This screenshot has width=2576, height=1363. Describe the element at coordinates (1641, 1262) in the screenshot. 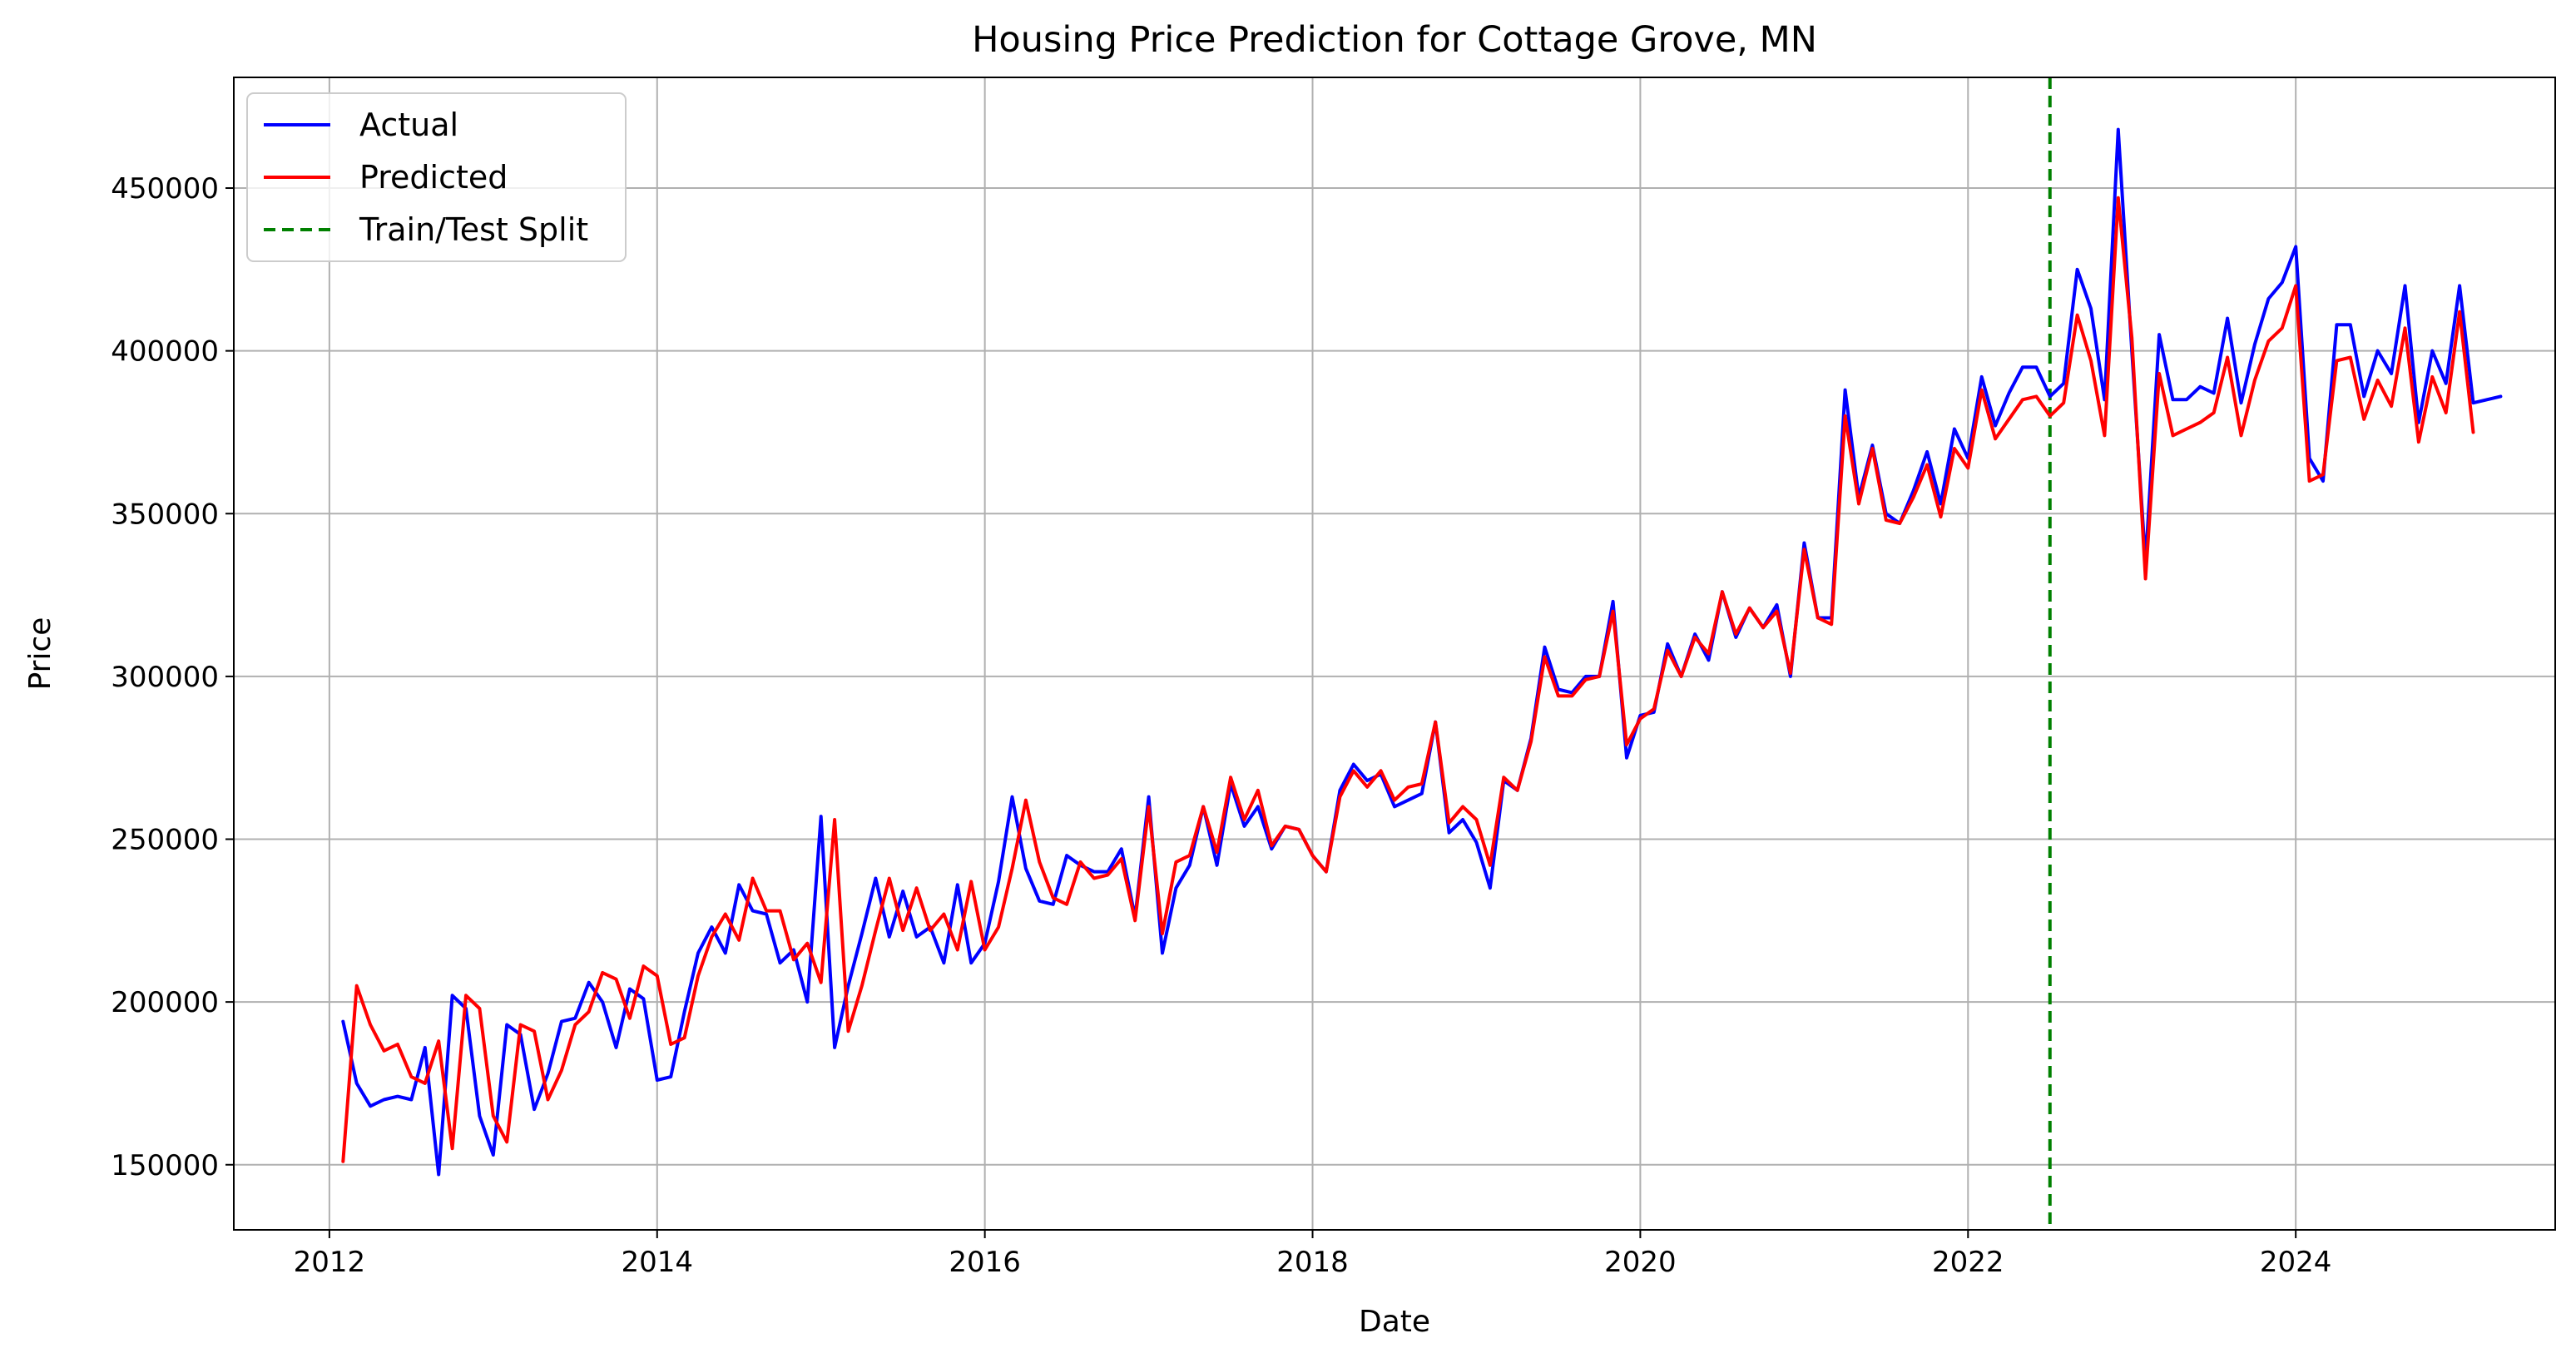

I see `x-tick-label: 2020` at that location.